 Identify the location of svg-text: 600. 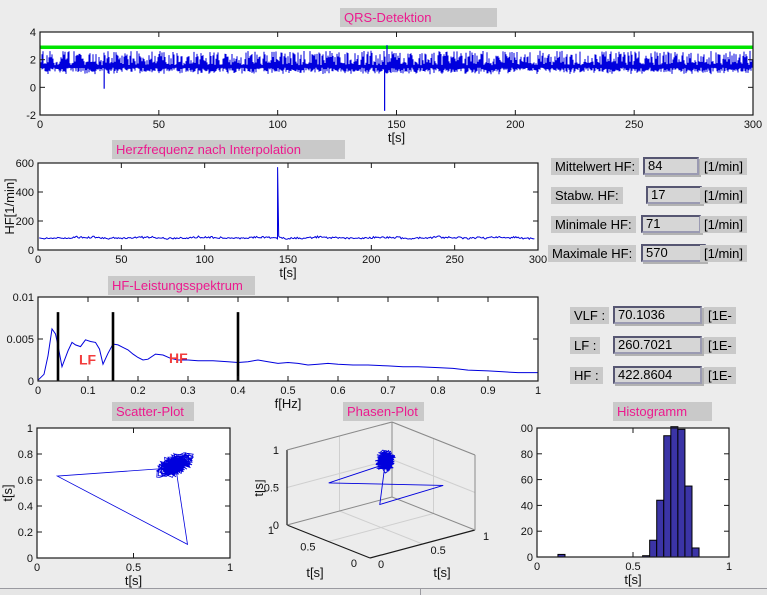
(25, 164).